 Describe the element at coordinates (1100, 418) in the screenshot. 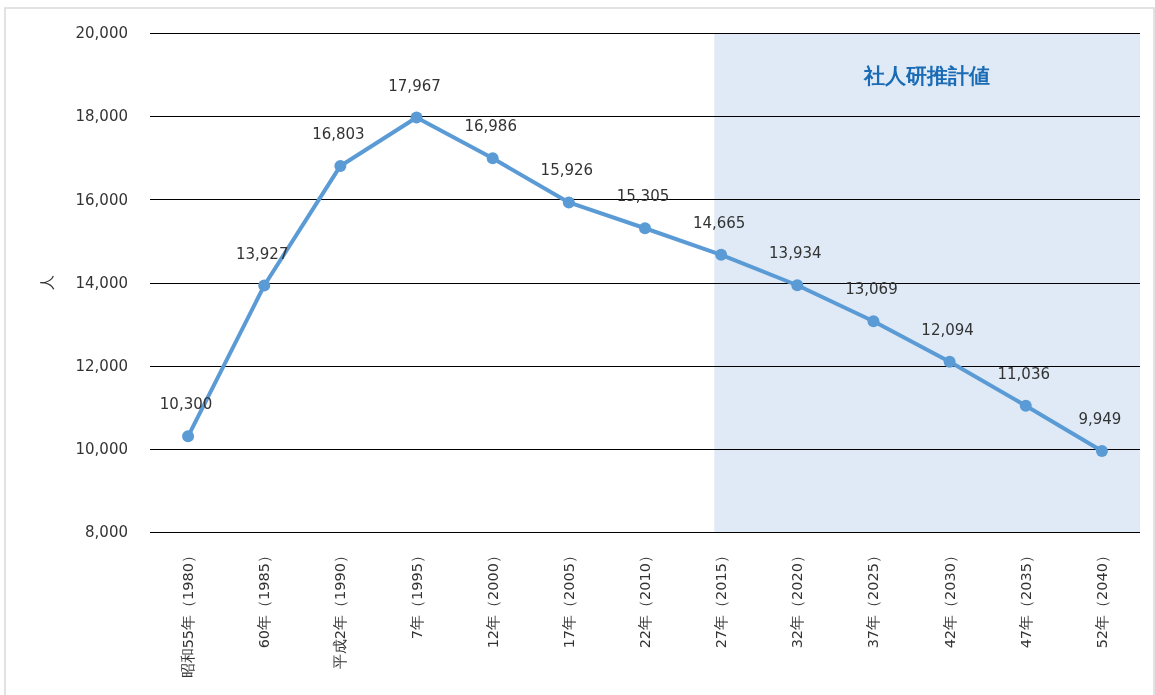

I see `data-label: 9,949` at that location.